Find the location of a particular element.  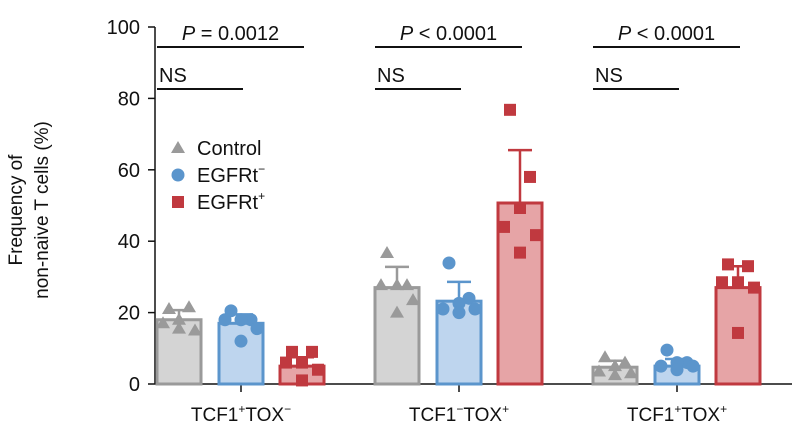

y-tick-label: 80 is located at coordinates (129, 99).